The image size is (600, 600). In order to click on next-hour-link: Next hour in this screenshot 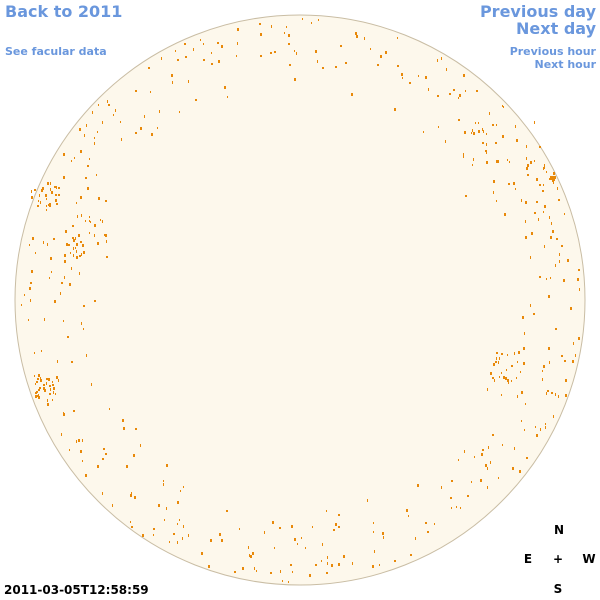, I will do `click(565, 64)`.